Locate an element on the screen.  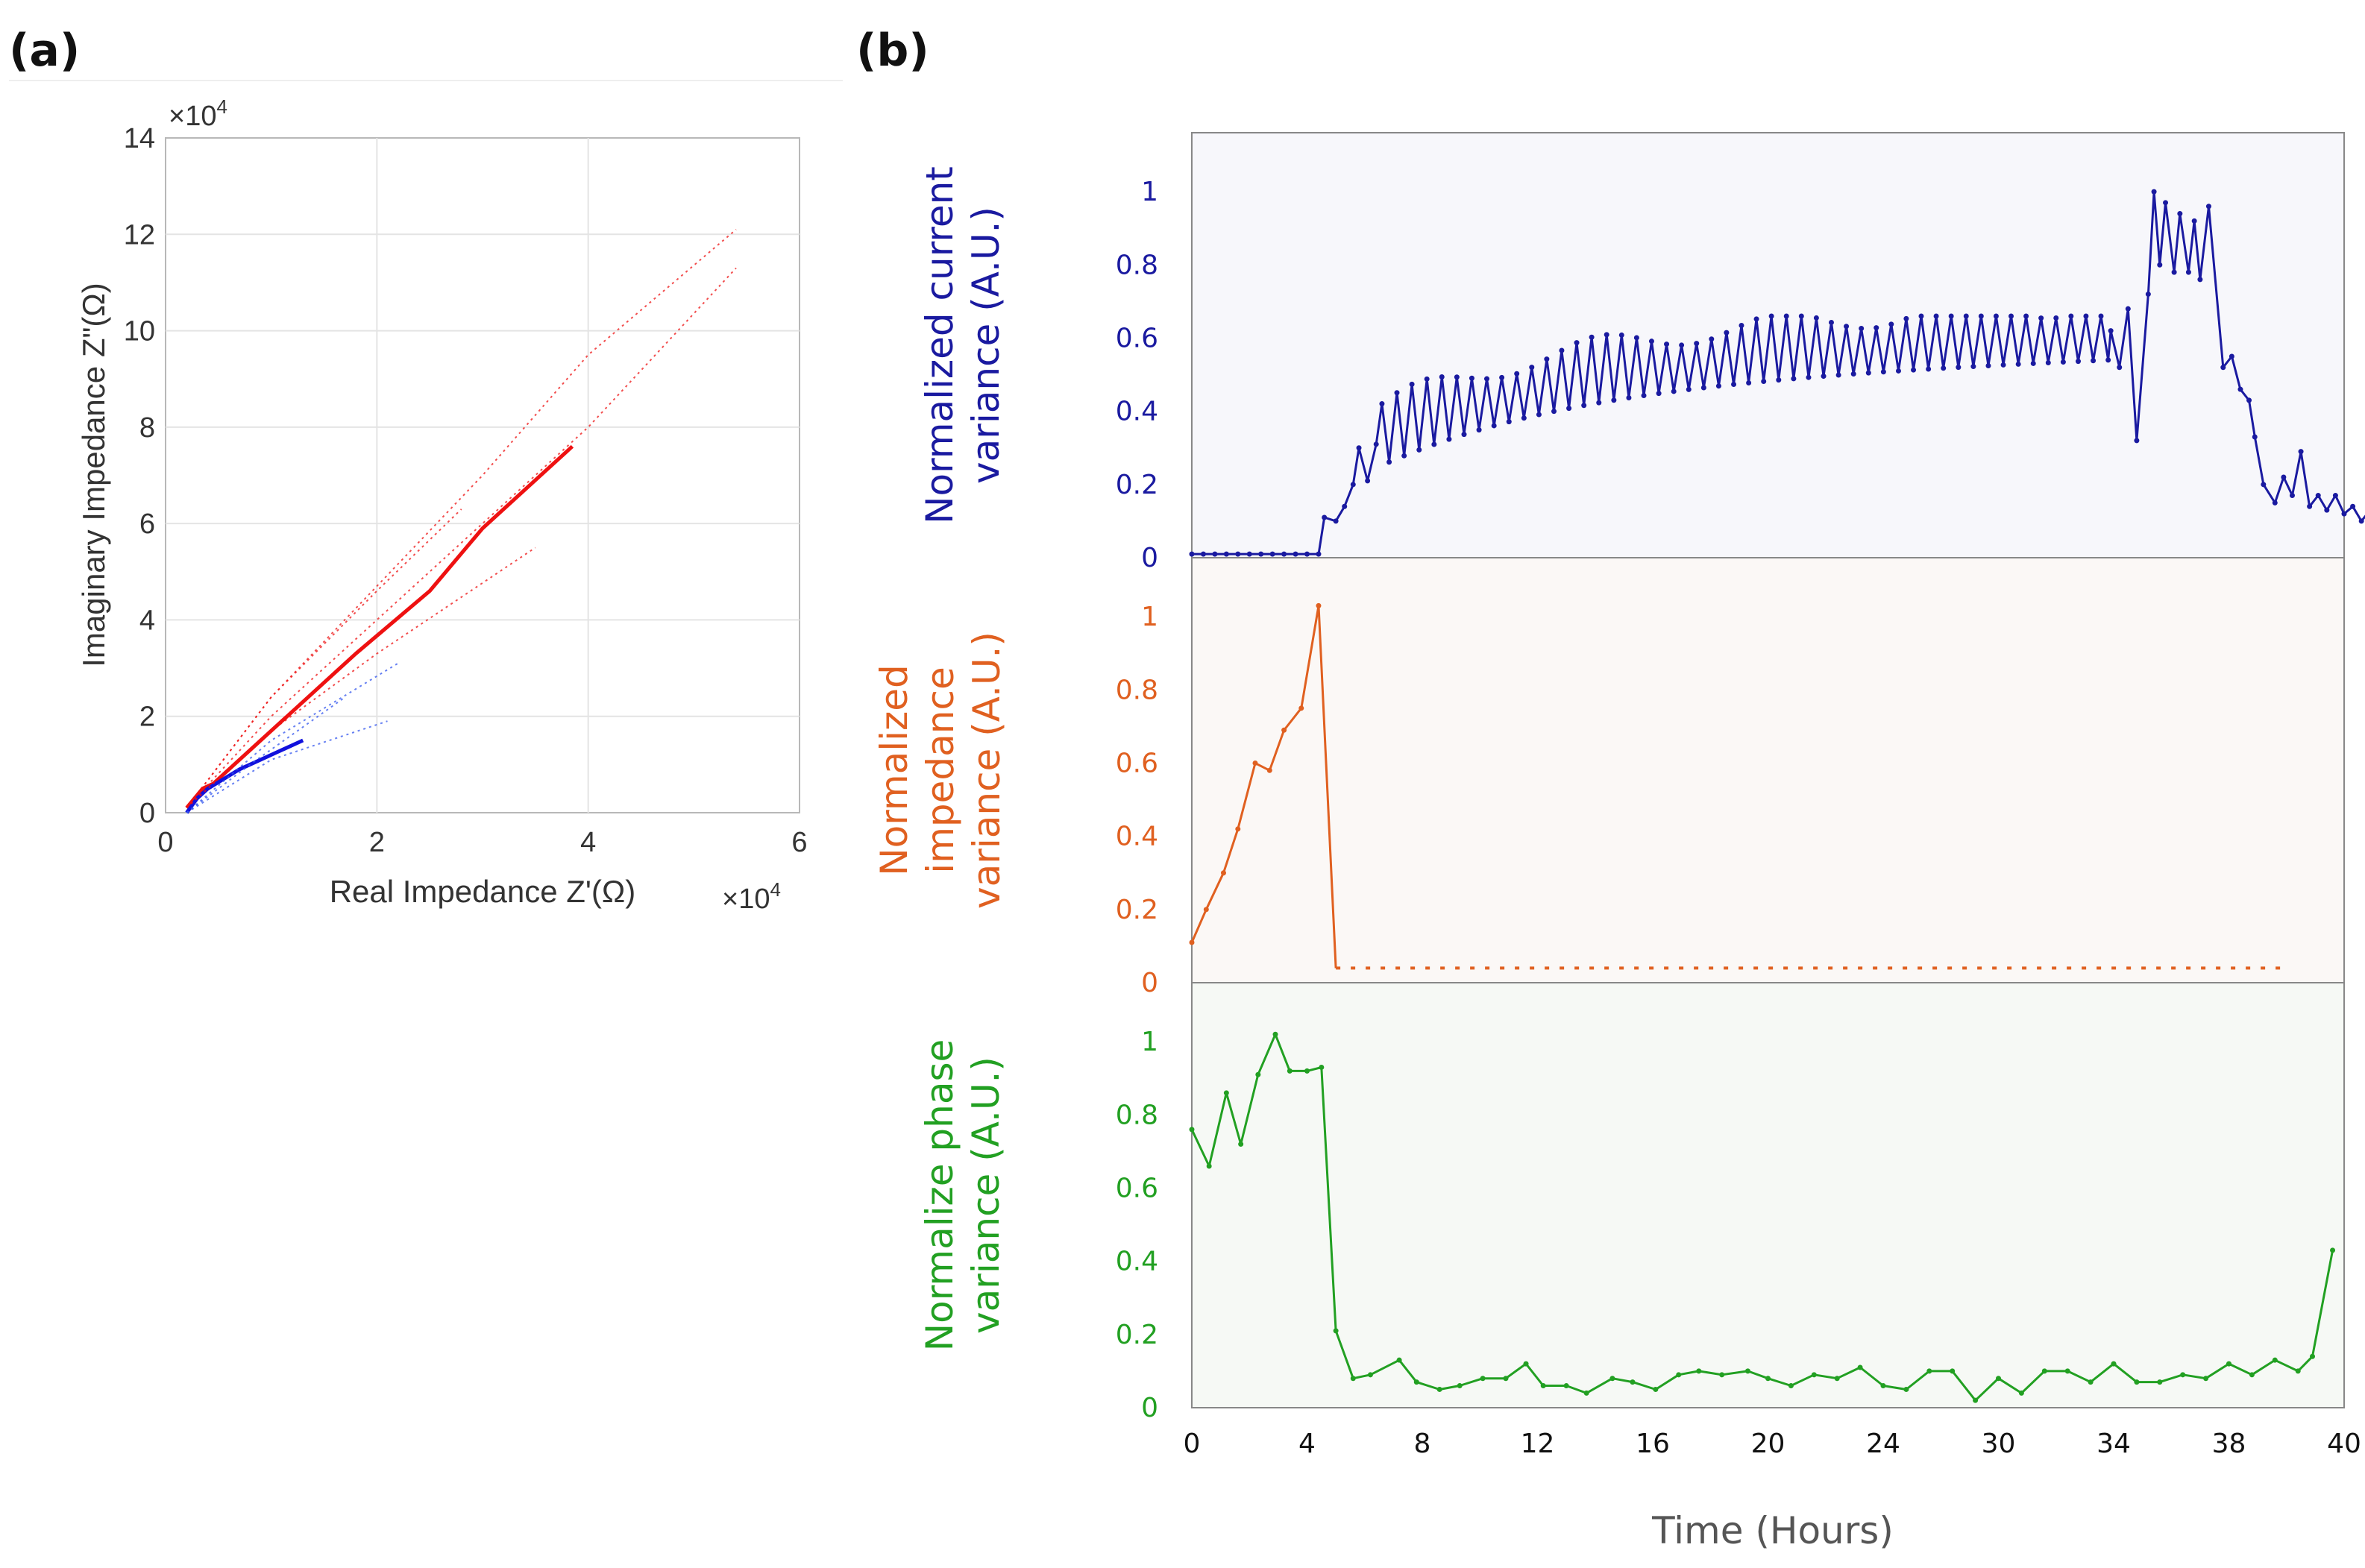
y-axis-title-b-line: Normalize phase is located at coordinates (939, 1195).